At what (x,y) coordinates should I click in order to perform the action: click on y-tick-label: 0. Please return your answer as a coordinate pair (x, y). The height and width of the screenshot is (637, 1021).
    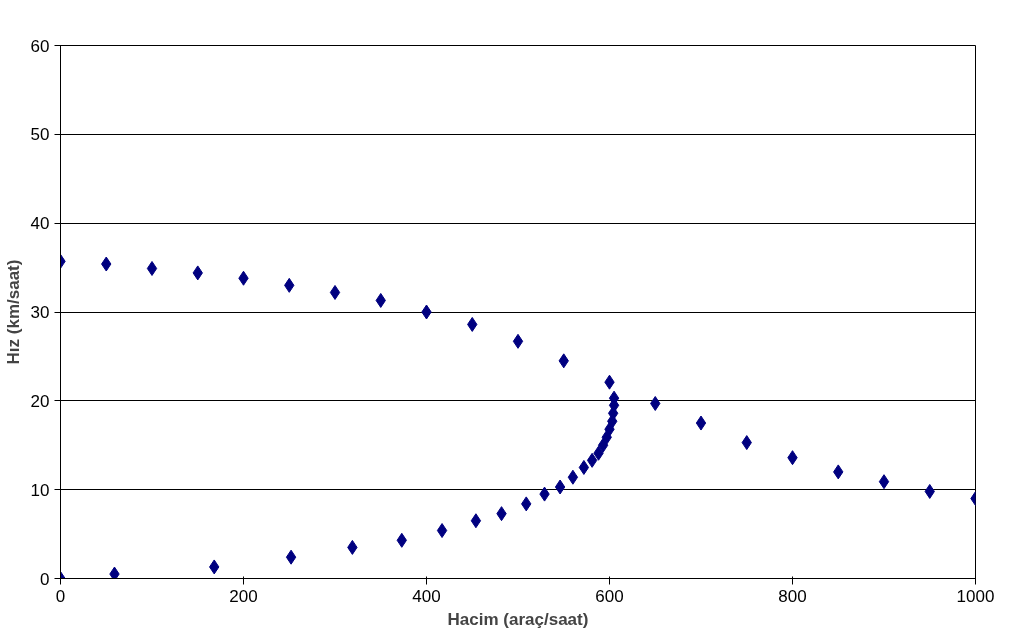
    Looking at the image, I should click on (45, 579).